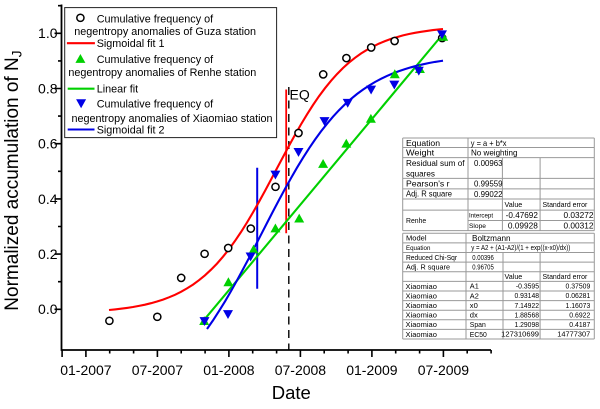 The width and height of the screenshot is (600, 409). Describe the element at coordinates (301, 370) in the screenshot. I see `svg-text: 07-2008` at that location.